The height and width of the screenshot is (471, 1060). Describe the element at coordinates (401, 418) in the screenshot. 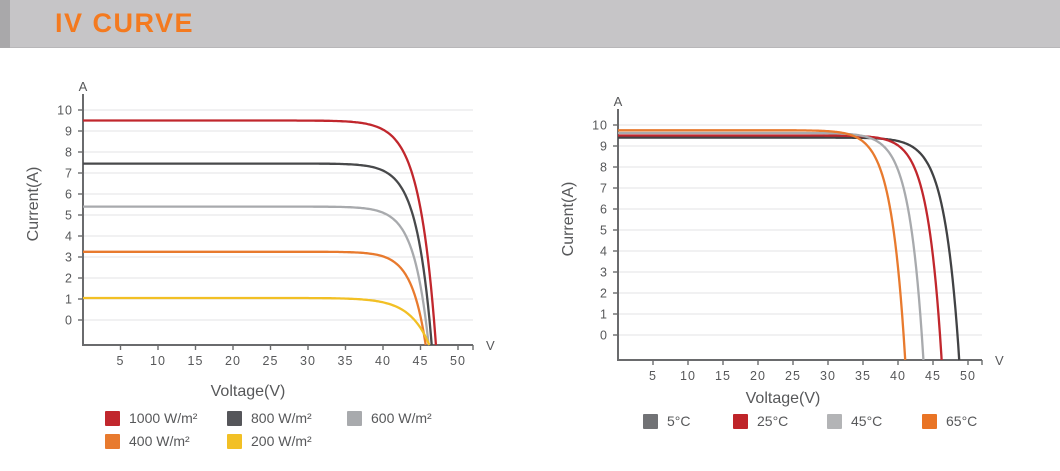

I see `legend-label: 600 W/m²` at that location.